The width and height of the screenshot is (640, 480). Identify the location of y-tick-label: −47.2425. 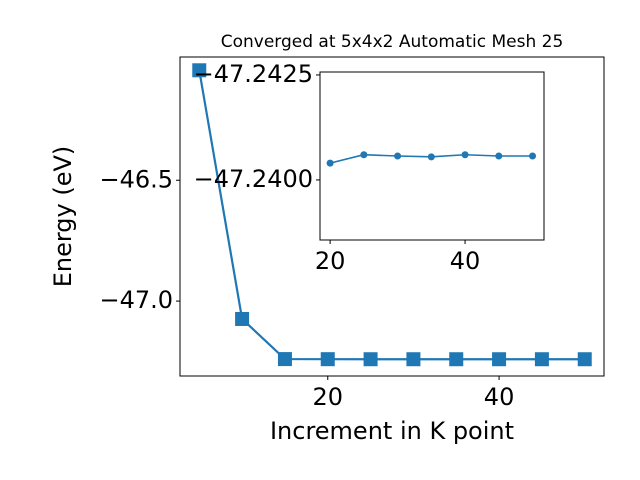
(253, 74).